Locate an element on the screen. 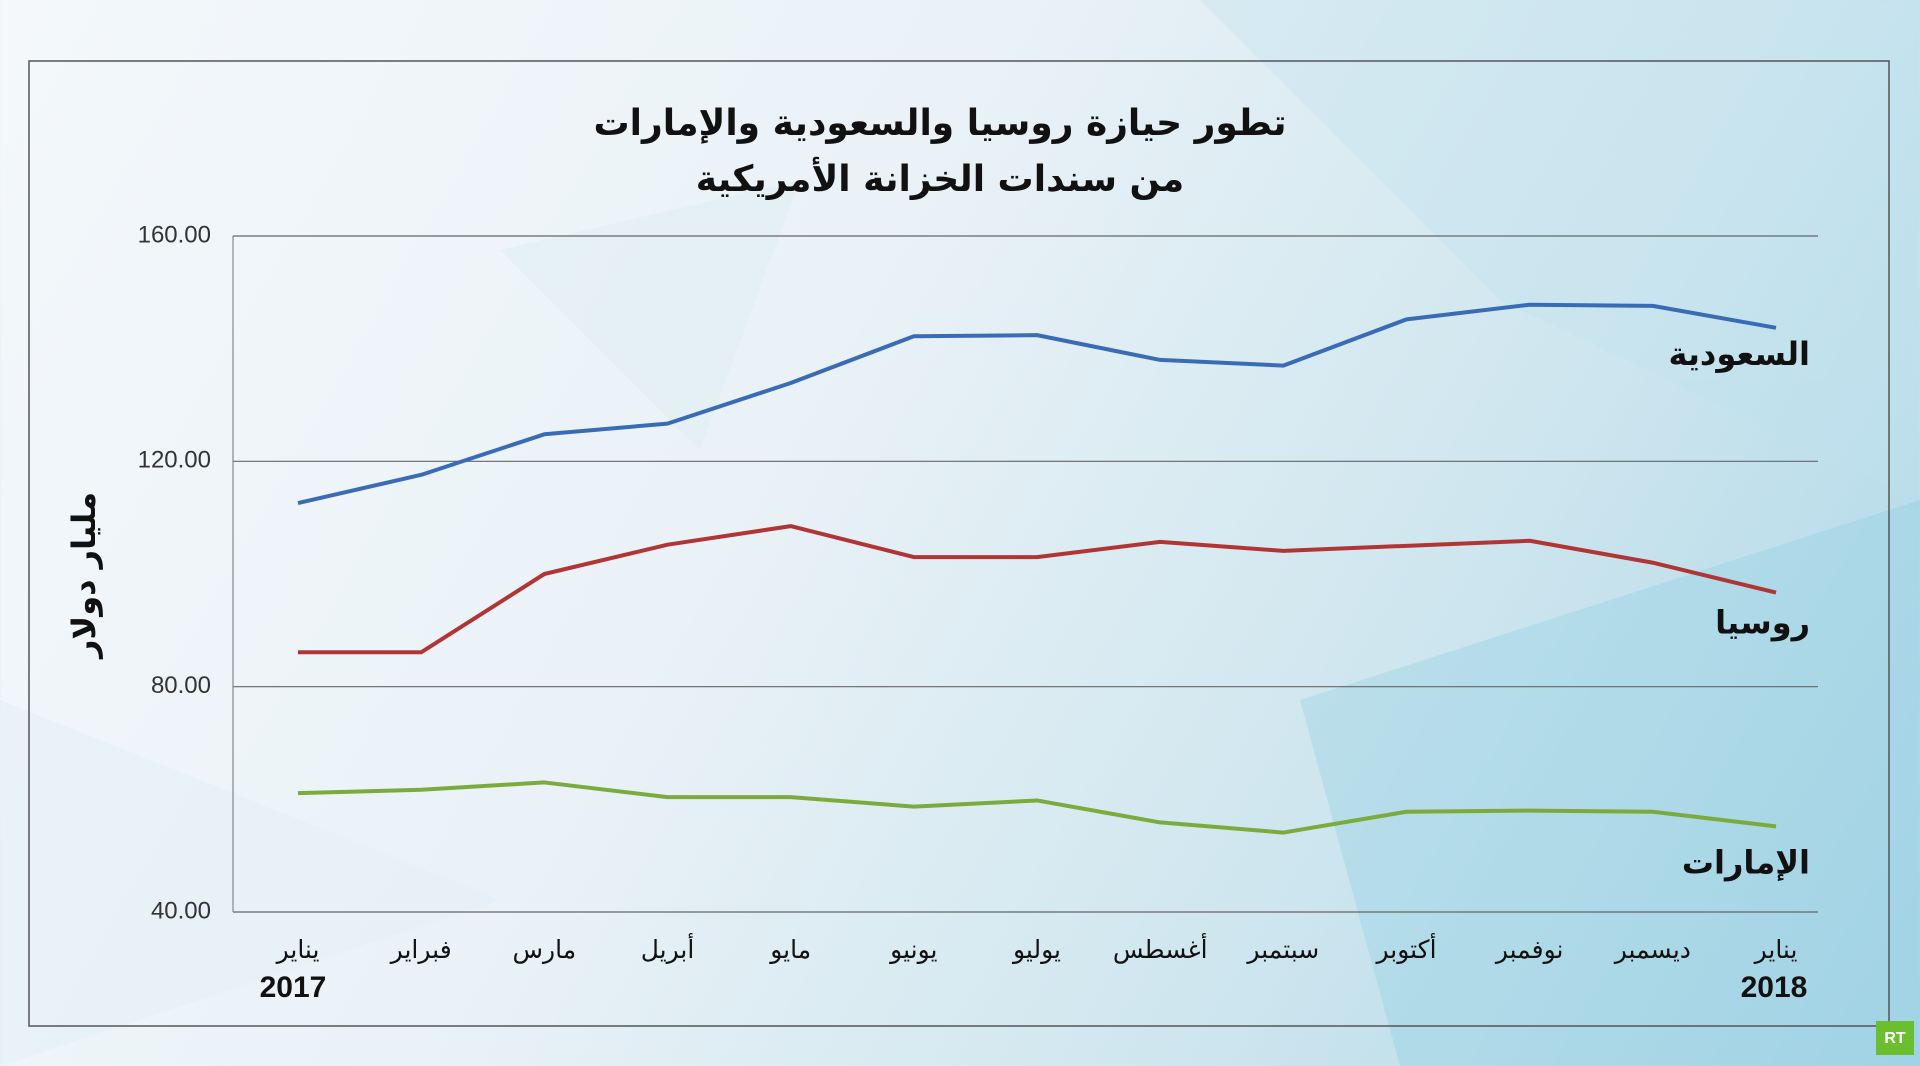 Image resolution: width=1920 pixels, height=1066 pixels. year-label: 2017 is located at coordinates (293, 987).